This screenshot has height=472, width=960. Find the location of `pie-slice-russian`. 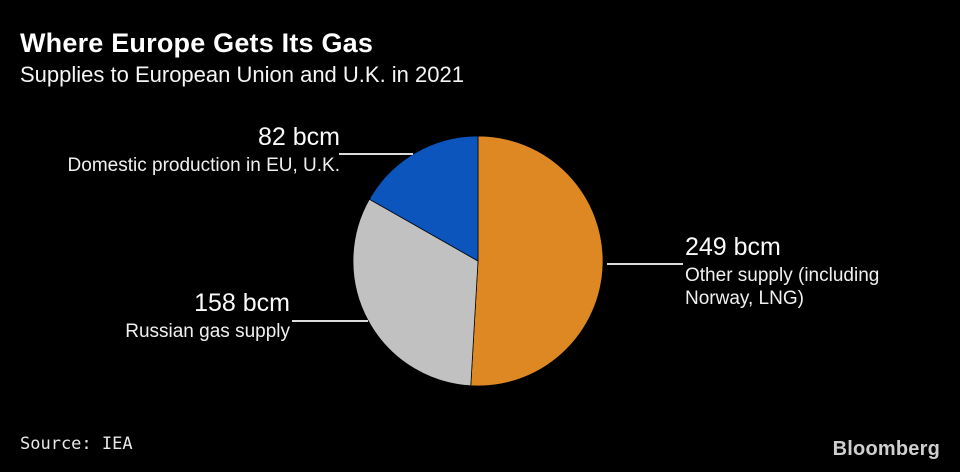

pie-slice-russian is located at coordinates (415, 292).